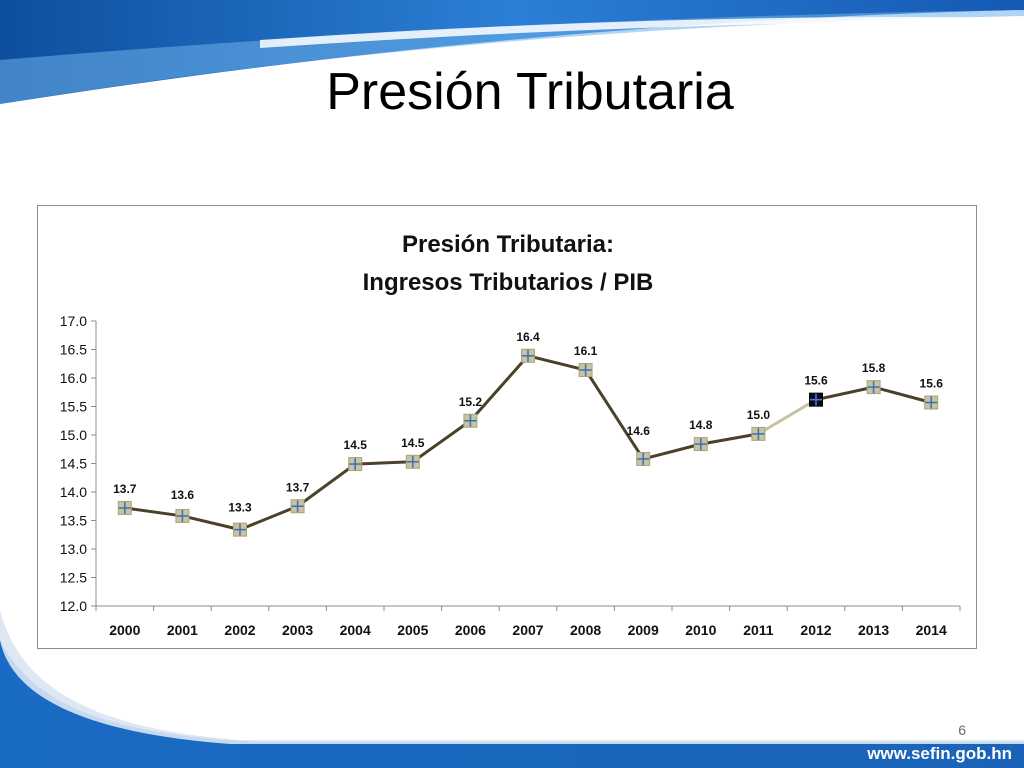 This screenshot has width=1024, height=768. What do you see at coordinates (873, 630) in the screenshot?
I see `x-tick-label: 2013` at bounding box center [873, 630].